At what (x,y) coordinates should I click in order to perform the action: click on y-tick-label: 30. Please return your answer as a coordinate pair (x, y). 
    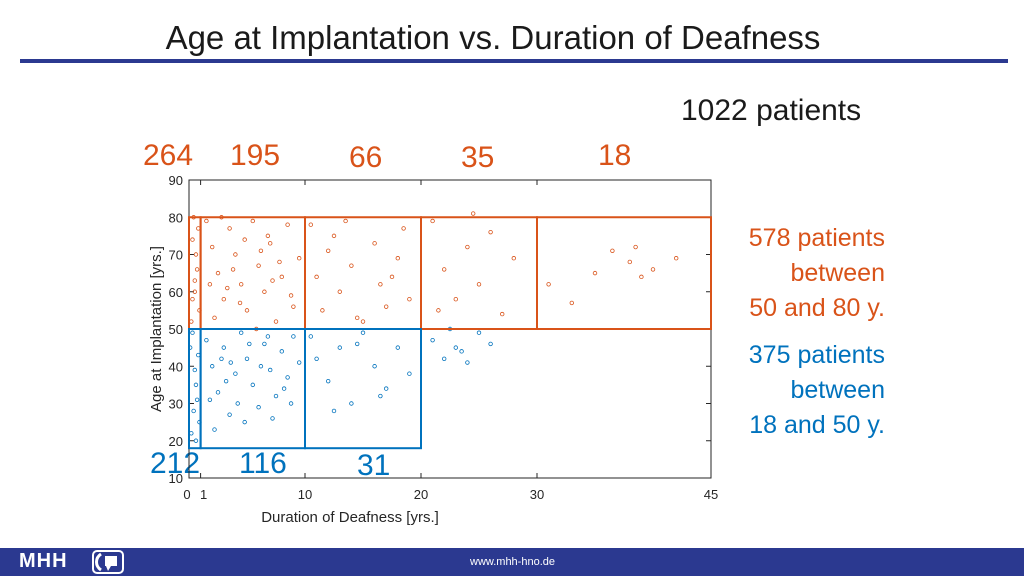
    Looking at the image, I should click on (176, 404).